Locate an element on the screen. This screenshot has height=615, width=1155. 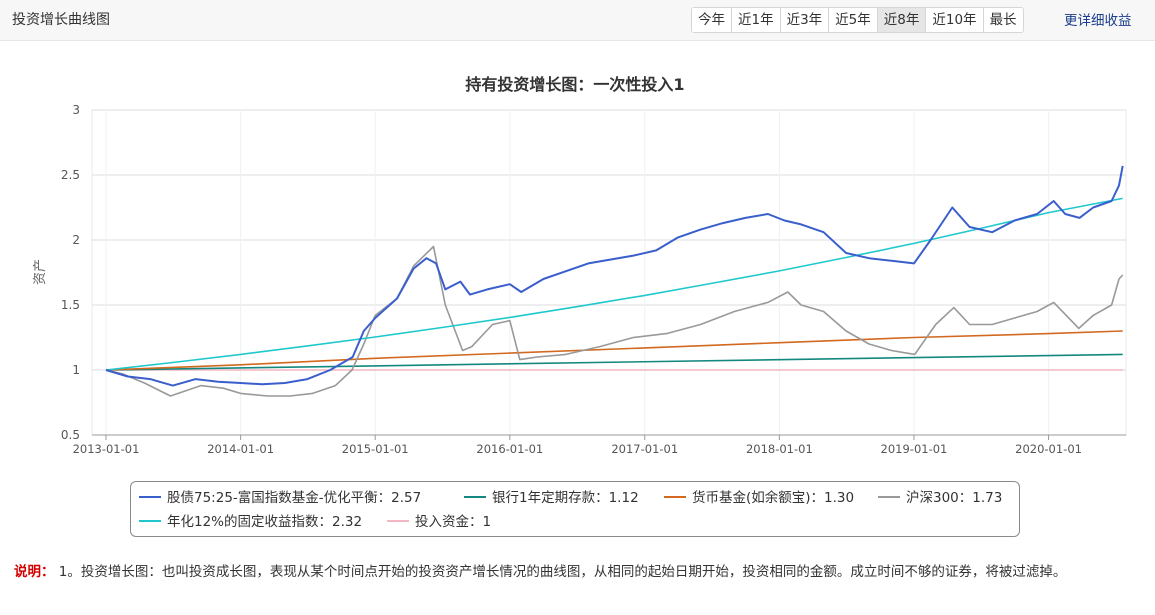
legend-value: 1.30 is located at coordinates (839, 498).